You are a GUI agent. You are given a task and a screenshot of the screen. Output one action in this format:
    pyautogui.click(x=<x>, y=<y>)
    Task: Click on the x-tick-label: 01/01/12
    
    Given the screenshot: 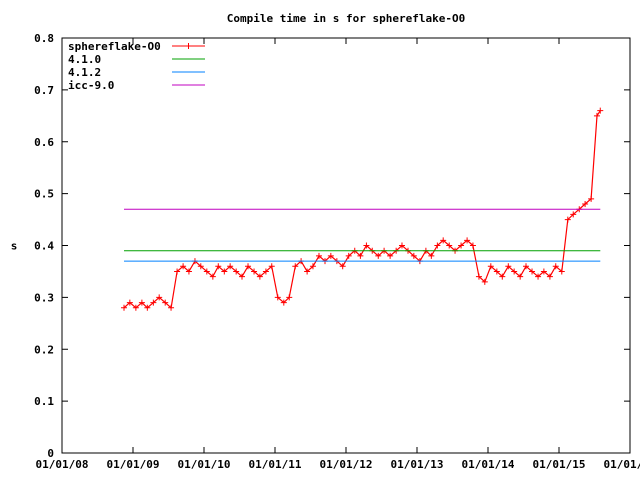 What is the action you would take?
    pyautogui.click(x=346, y=464)
    